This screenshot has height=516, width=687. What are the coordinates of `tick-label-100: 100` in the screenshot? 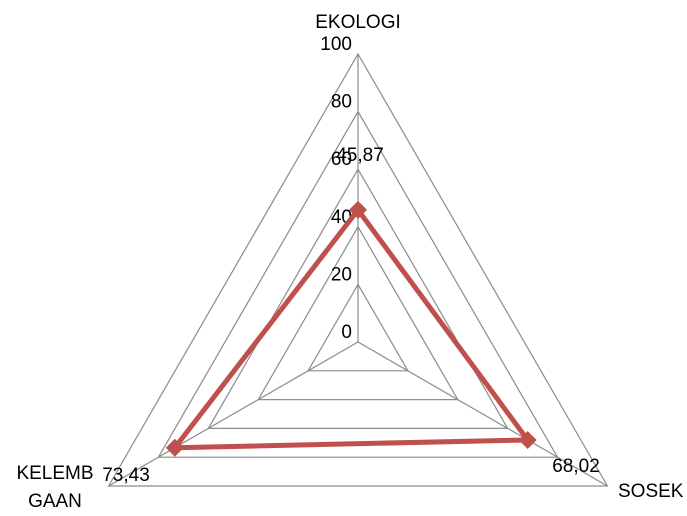 It's located at (336, 44).